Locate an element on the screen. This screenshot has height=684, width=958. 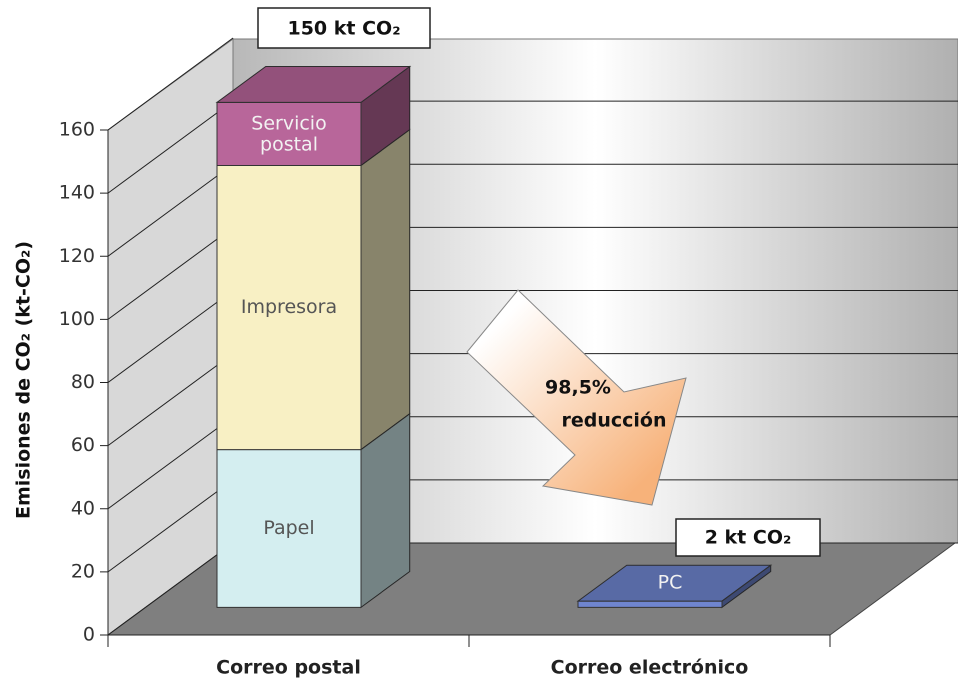
y-axis-title: Emisiones de CO₂ (kt-CO₂) is located at coordinates (24, 380).